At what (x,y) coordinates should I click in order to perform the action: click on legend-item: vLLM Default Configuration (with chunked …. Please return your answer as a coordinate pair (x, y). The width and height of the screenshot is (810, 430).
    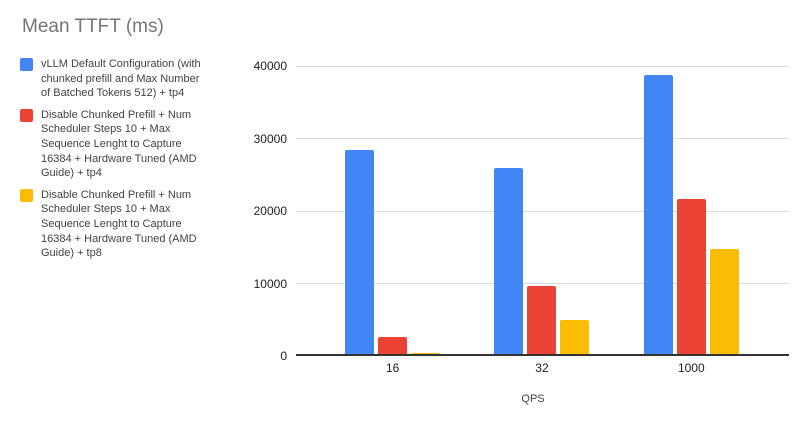
    Looking at the image, I should click on (122, 79).